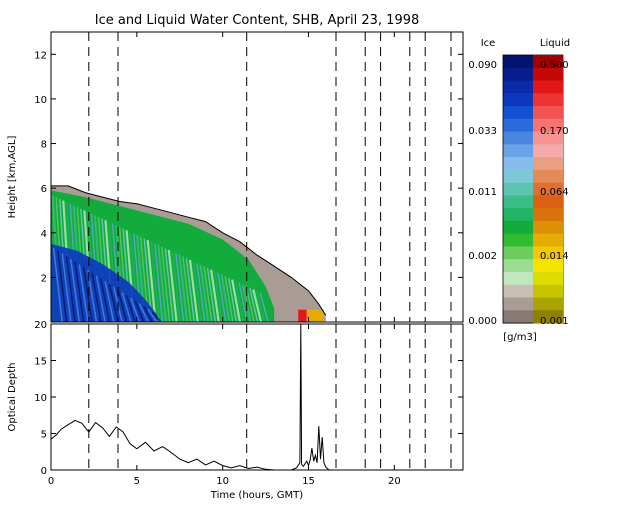 Image resolution: width=640 pixels, height=512 pixels. Describe the element at coordinates (137, 481) in the screenshot. I see `x-tick-label: 5` at that location.